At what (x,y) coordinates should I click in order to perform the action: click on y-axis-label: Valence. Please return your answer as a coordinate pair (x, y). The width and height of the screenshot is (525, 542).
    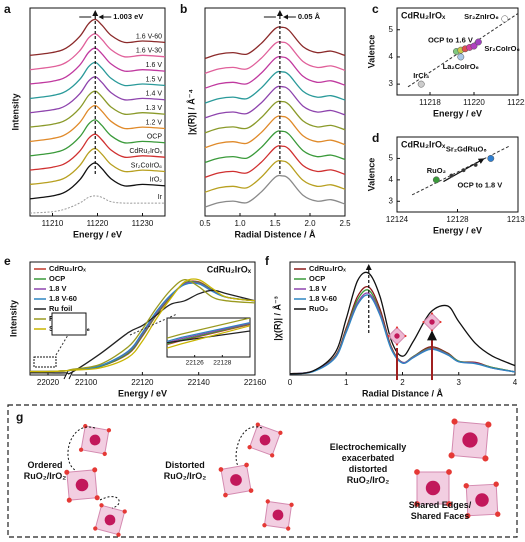
    Looking at the image, I should click on (371, 175).